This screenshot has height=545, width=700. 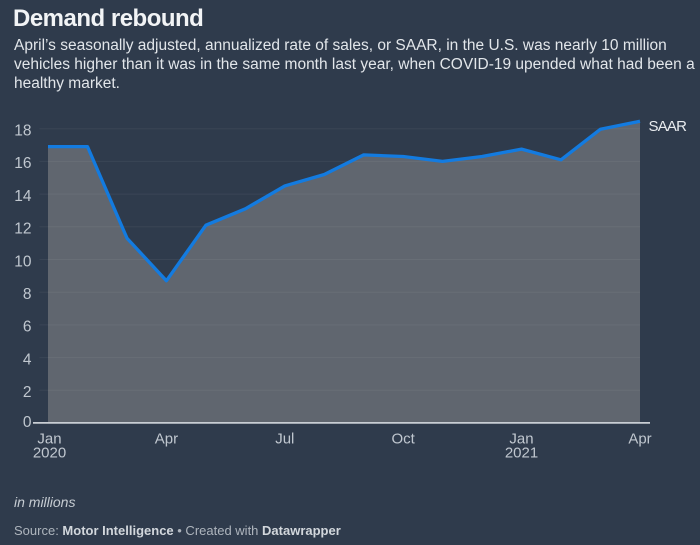 I want to click on svg-text: 4, so click(x=27, y=359).